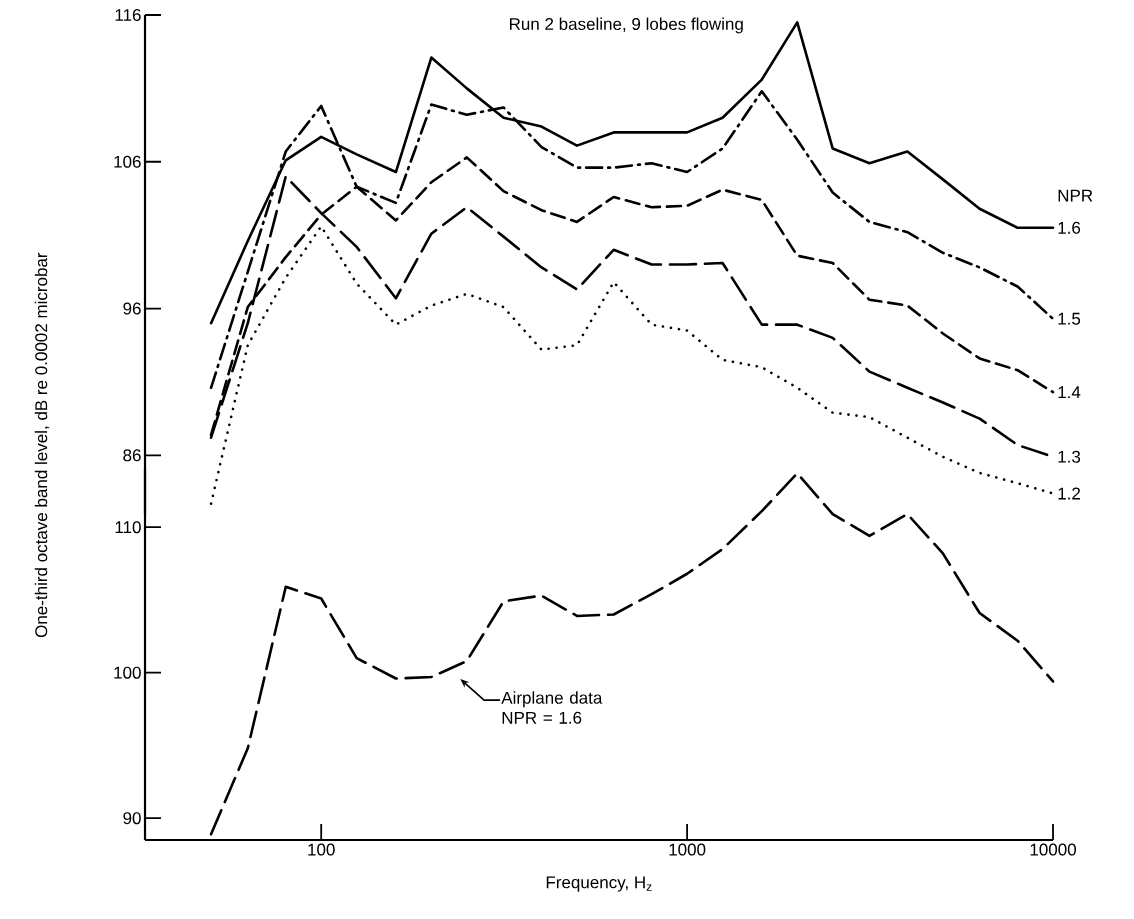 This screenshot has width=1134, height=919. I want to click on series-label: 1.4, so click(1069, 392).